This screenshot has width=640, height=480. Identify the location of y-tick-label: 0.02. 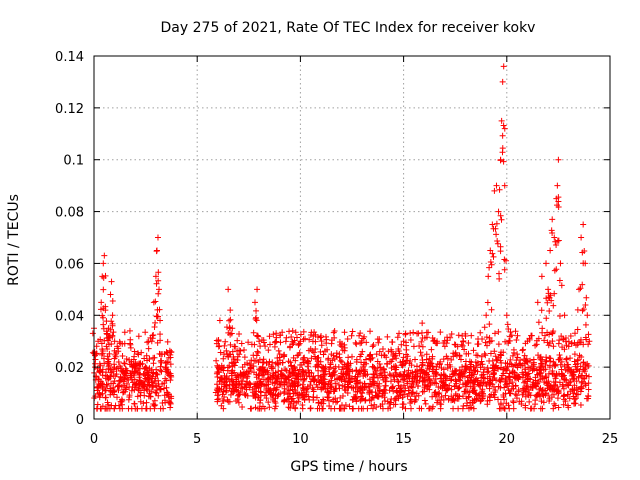
(69, 368).